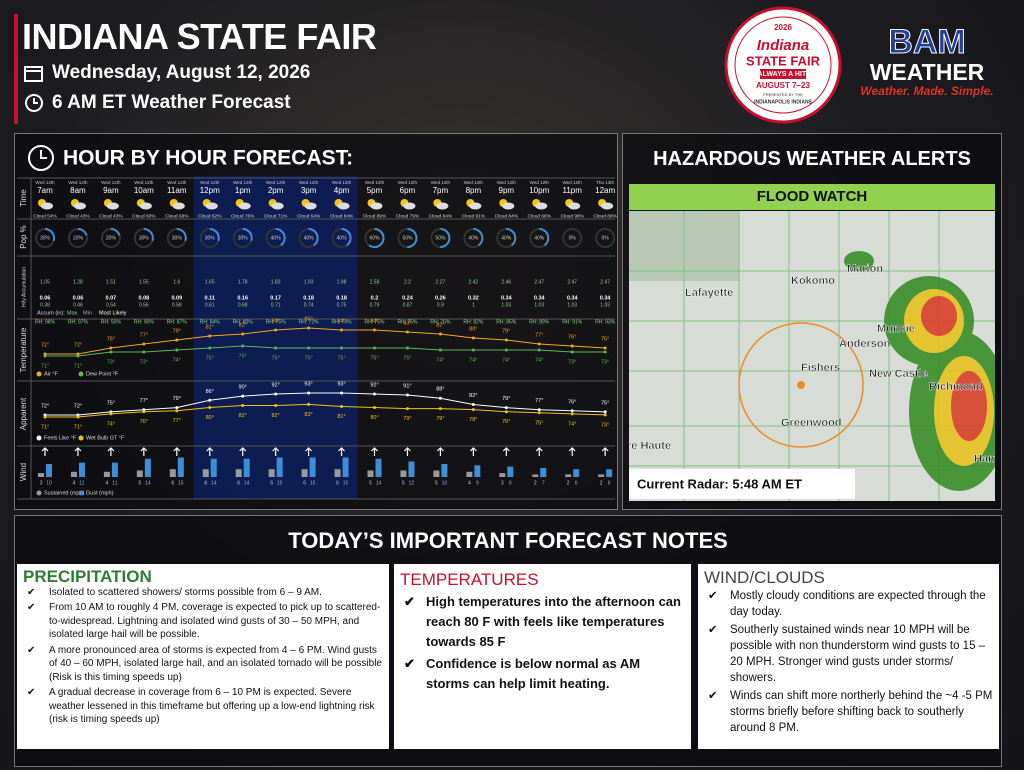 The image size is (1024, 770). I want to click on accum-value: 1.83, so click(276, 282).